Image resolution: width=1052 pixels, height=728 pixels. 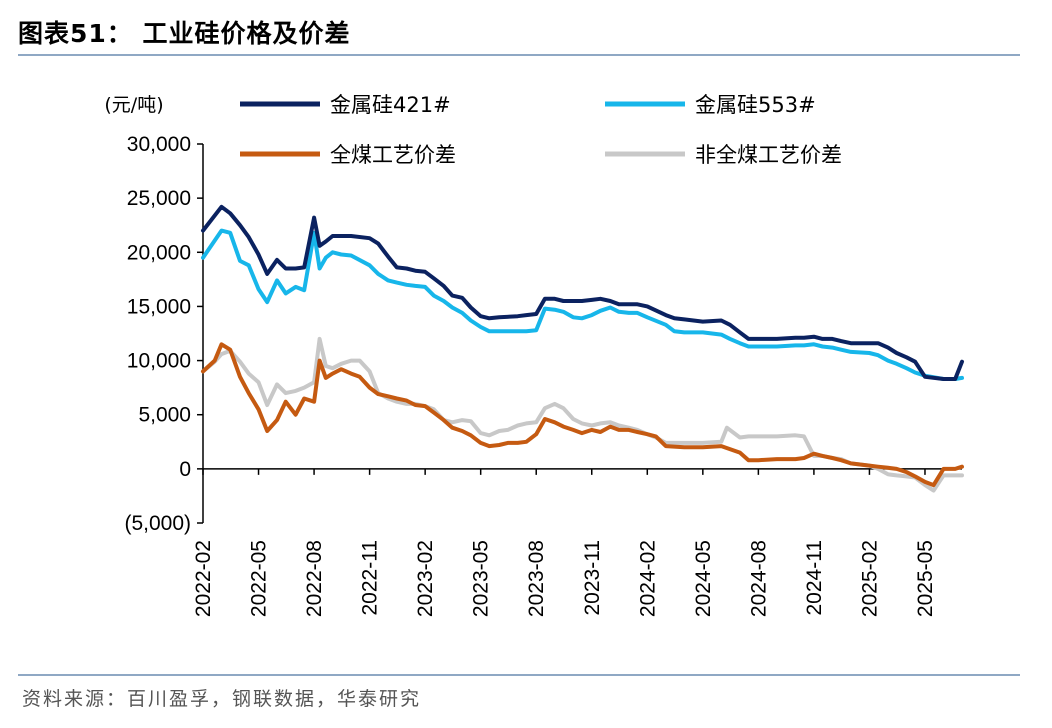 What do you see at coordinates (481, 578) in the screenshot?
I see `x-tick-label: 2023-05` at bounding box center [481, 578].